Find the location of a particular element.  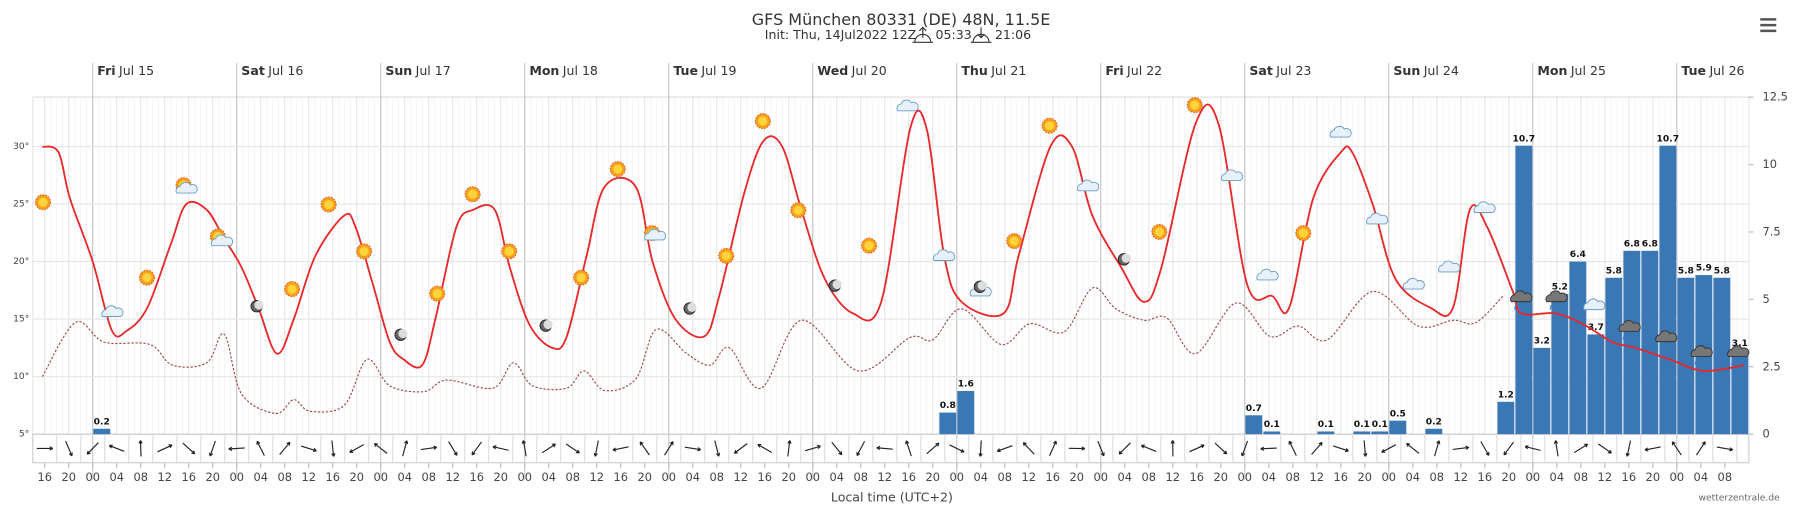

y2-tick-label: 7.5 is located at coordinates (1772, 231).